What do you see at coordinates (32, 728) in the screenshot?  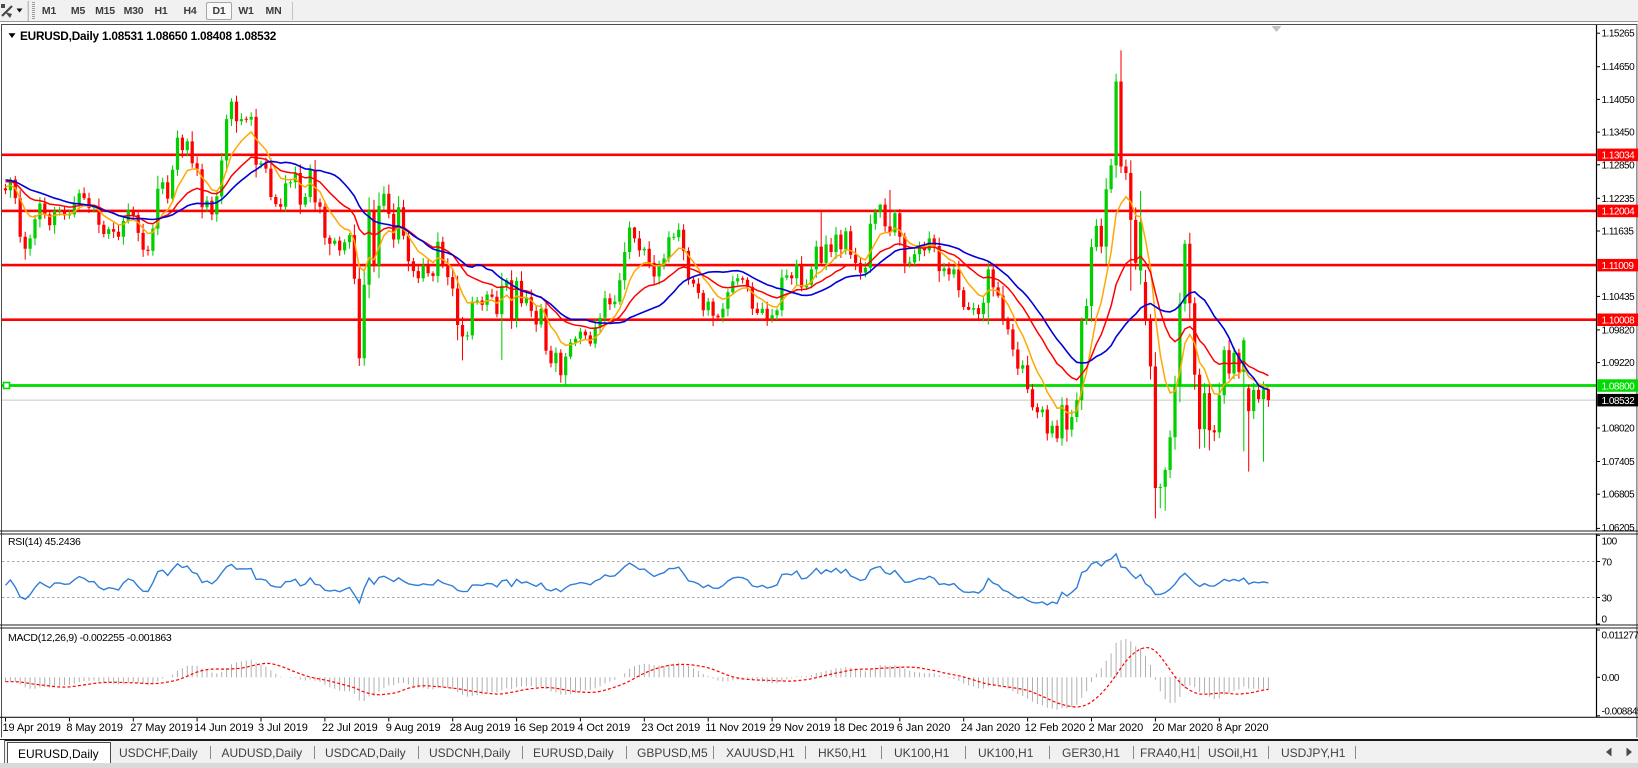 I see `svg-text: 19 Apr 2019` at bounding box center [32, 728].